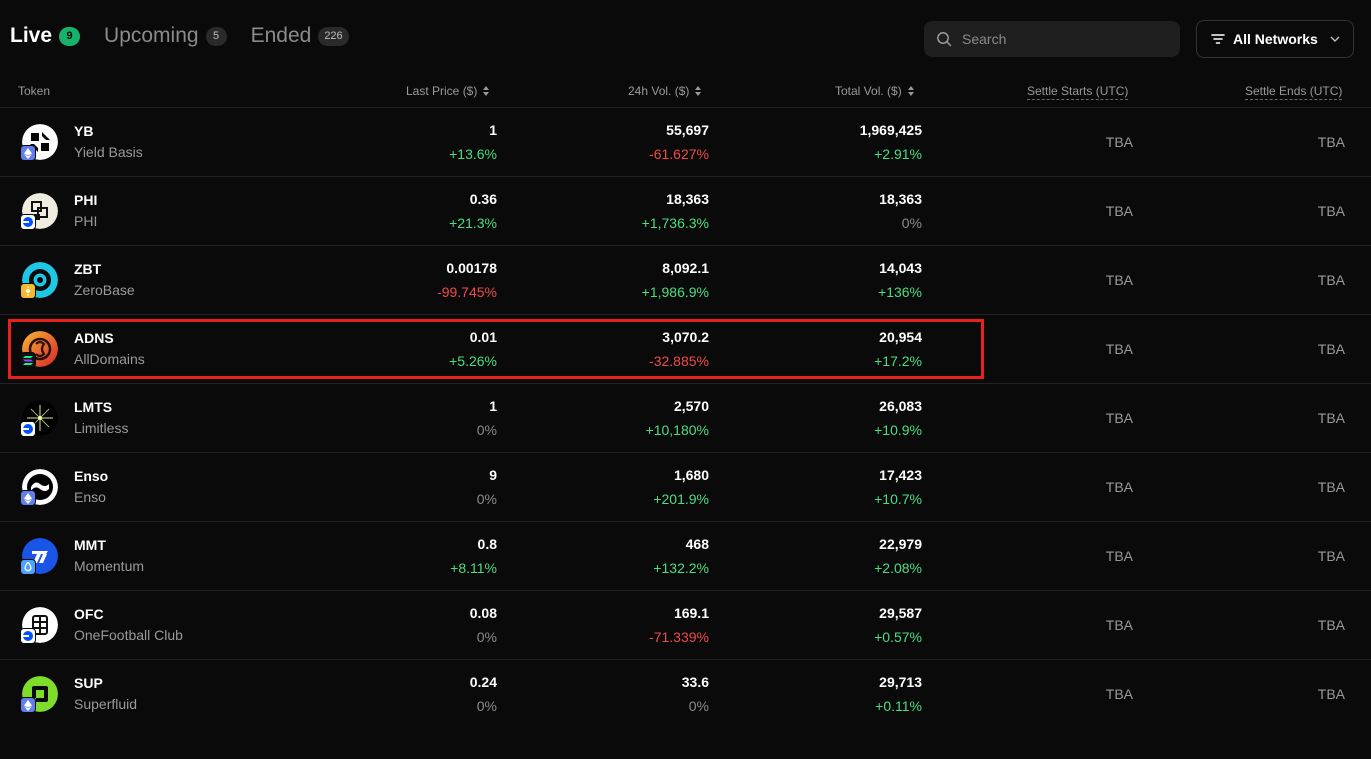 The width and height of the screenshot is (1371, 759). I want to click on price-change: +5.26%, so click(473, 361).